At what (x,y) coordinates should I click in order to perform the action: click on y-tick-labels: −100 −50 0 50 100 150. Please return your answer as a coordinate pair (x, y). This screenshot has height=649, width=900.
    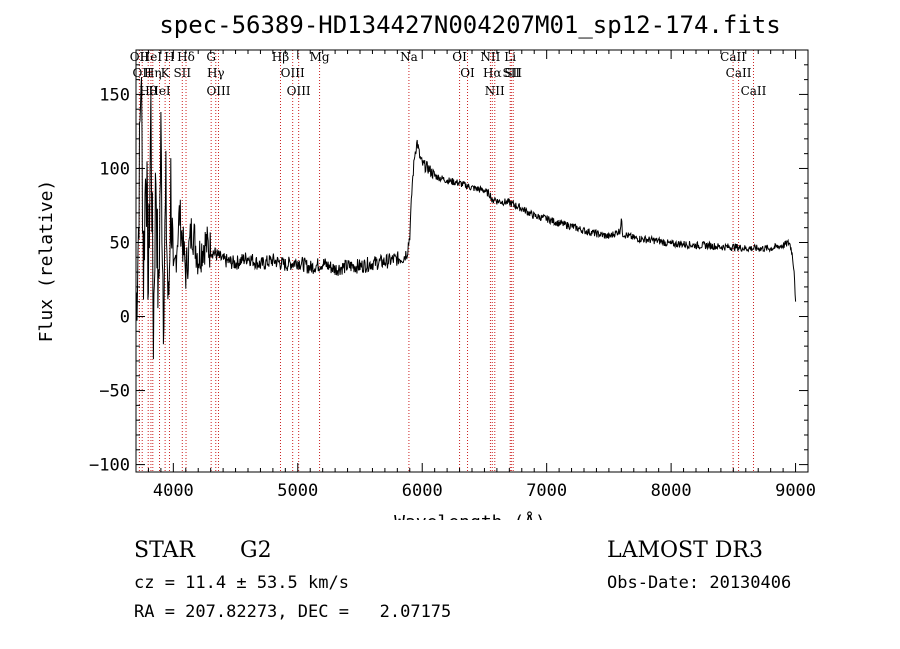
    Looking at the image, I should click on (109, 280).